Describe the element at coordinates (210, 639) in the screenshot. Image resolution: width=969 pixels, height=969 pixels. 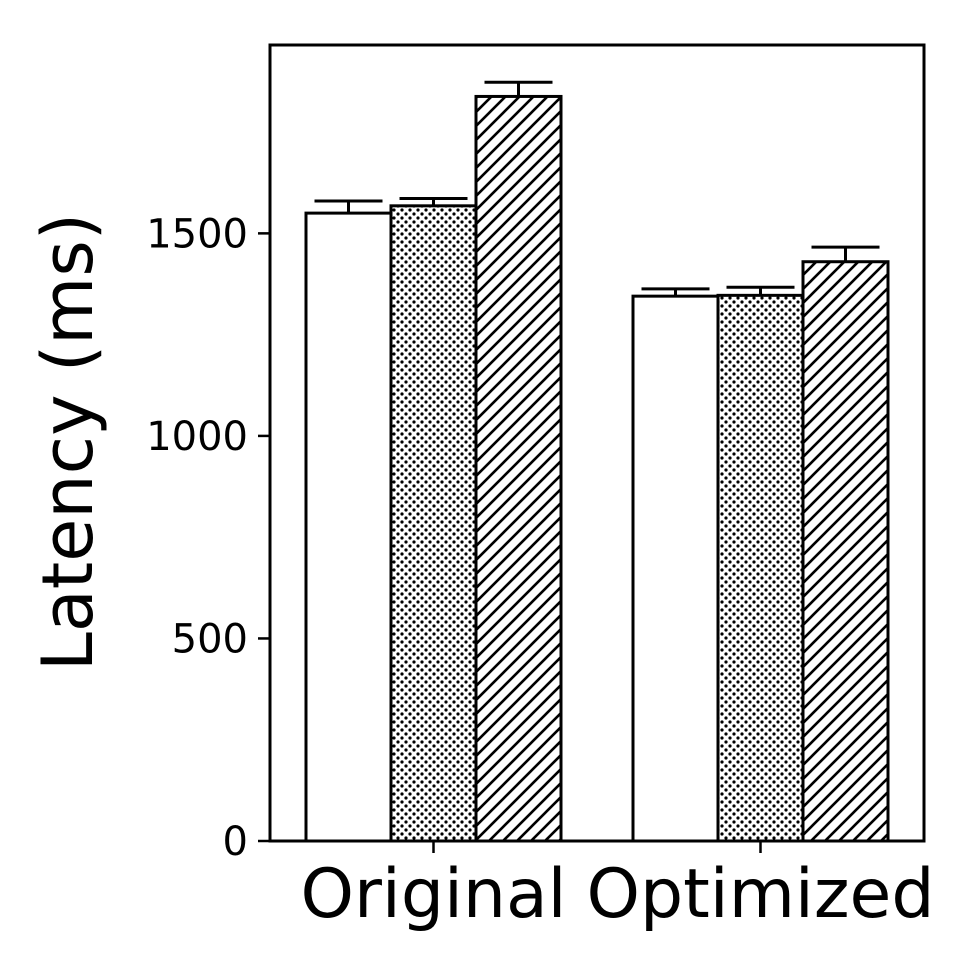
I see `y-tick-label: 500` at that location.